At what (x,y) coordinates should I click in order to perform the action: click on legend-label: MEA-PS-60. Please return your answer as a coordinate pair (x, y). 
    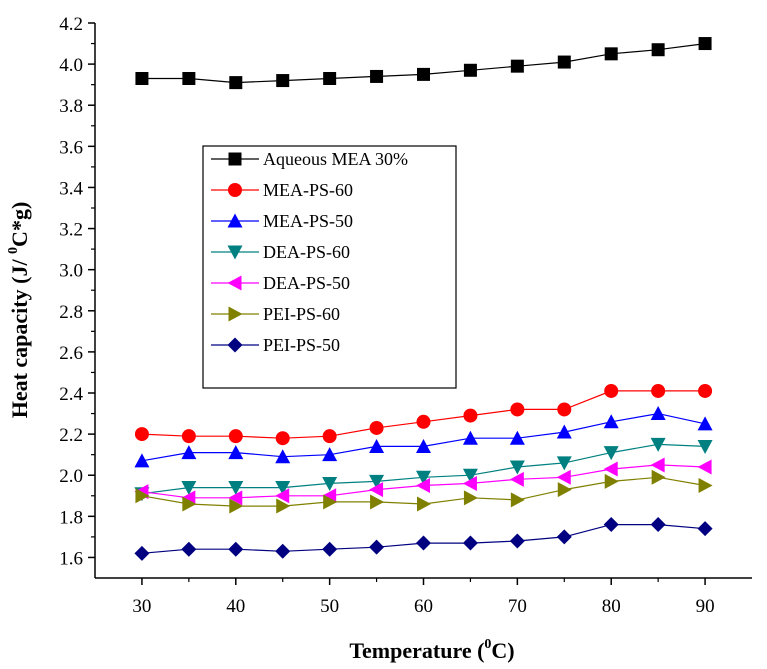
    Looking at the image, I should click on (308, 190).